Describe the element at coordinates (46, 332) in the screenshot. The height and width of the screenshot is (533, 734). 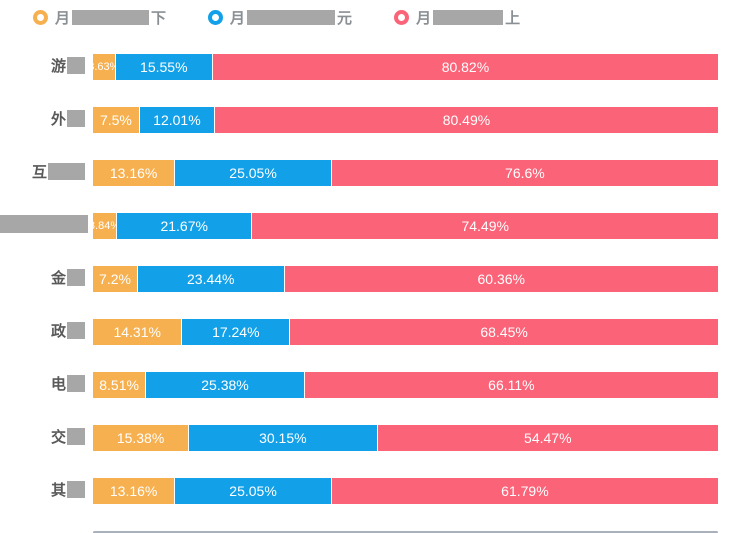
I see `category-label: 政` at that location.